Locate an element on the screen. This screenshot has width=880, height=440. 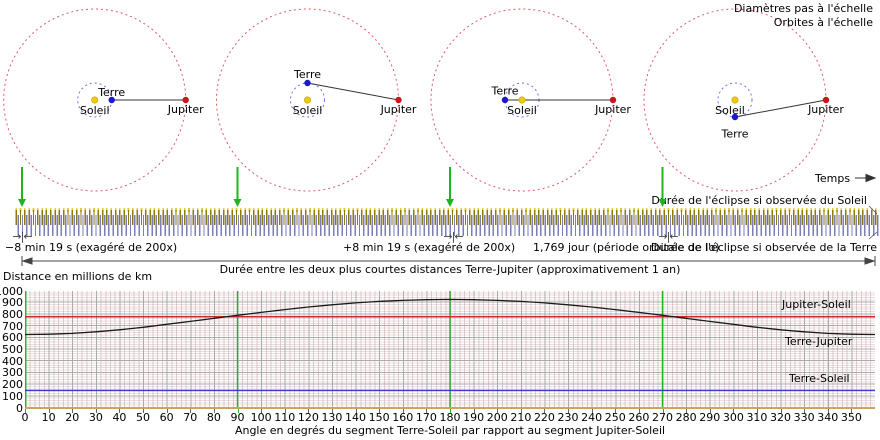
x-axis-line is located at coordinates (450, 408).